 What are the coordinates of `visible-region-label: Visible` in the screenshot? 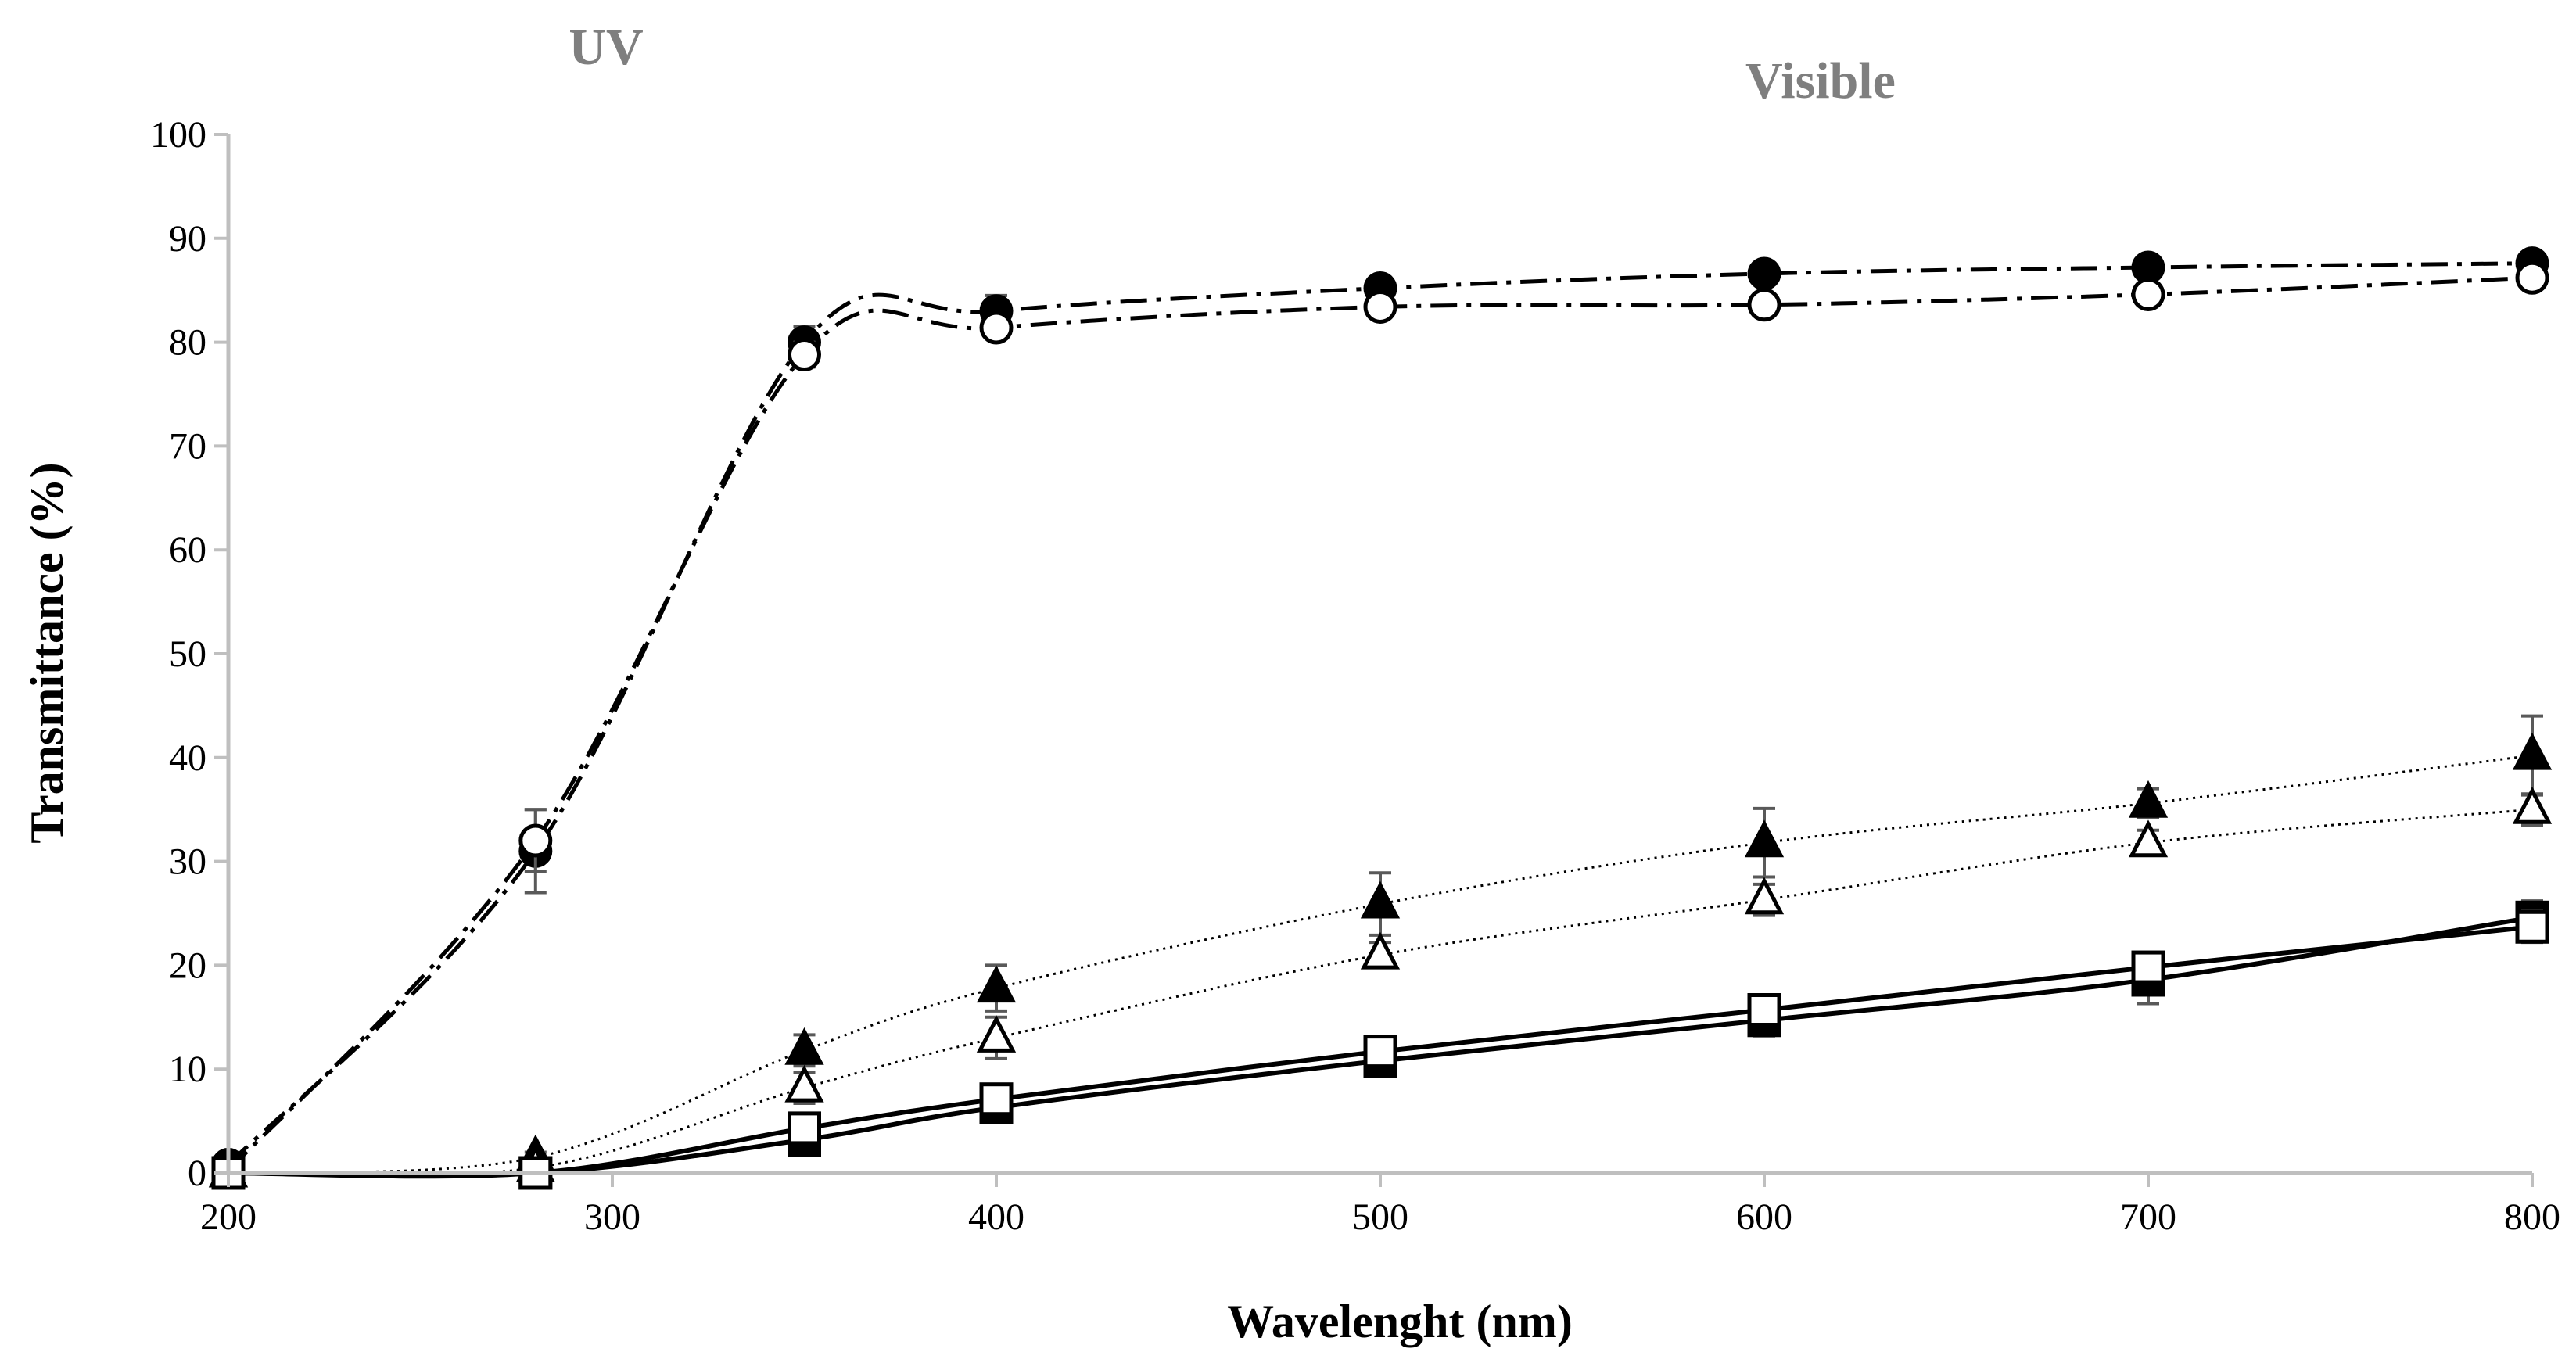 It's located at (1820, 80).